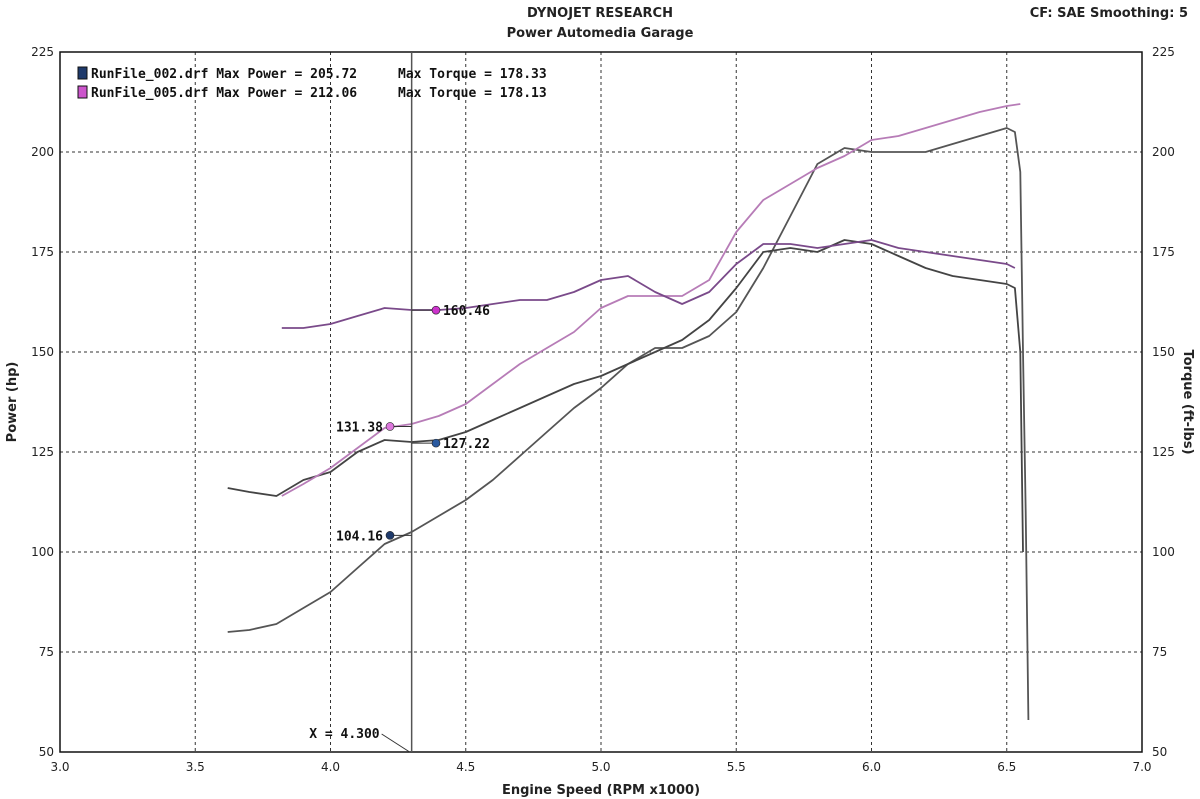  Describe the element at coordinates (466, 444) in the screenshot. I see `marker-label: 127.22` at that location.